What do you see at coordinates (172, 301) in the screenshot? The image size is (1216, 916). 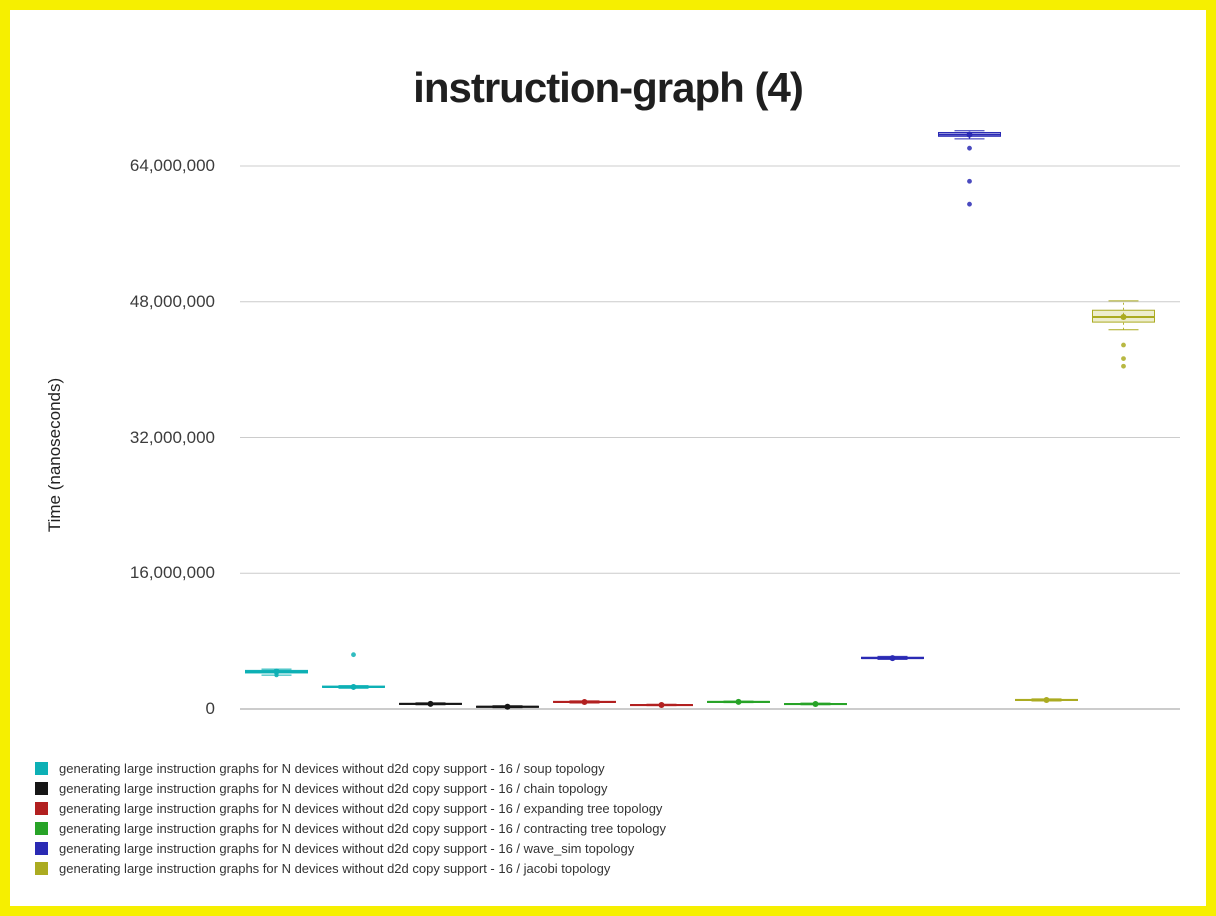 I see `y-tick-label: 48,000,000` at bounding box center [172, 301].